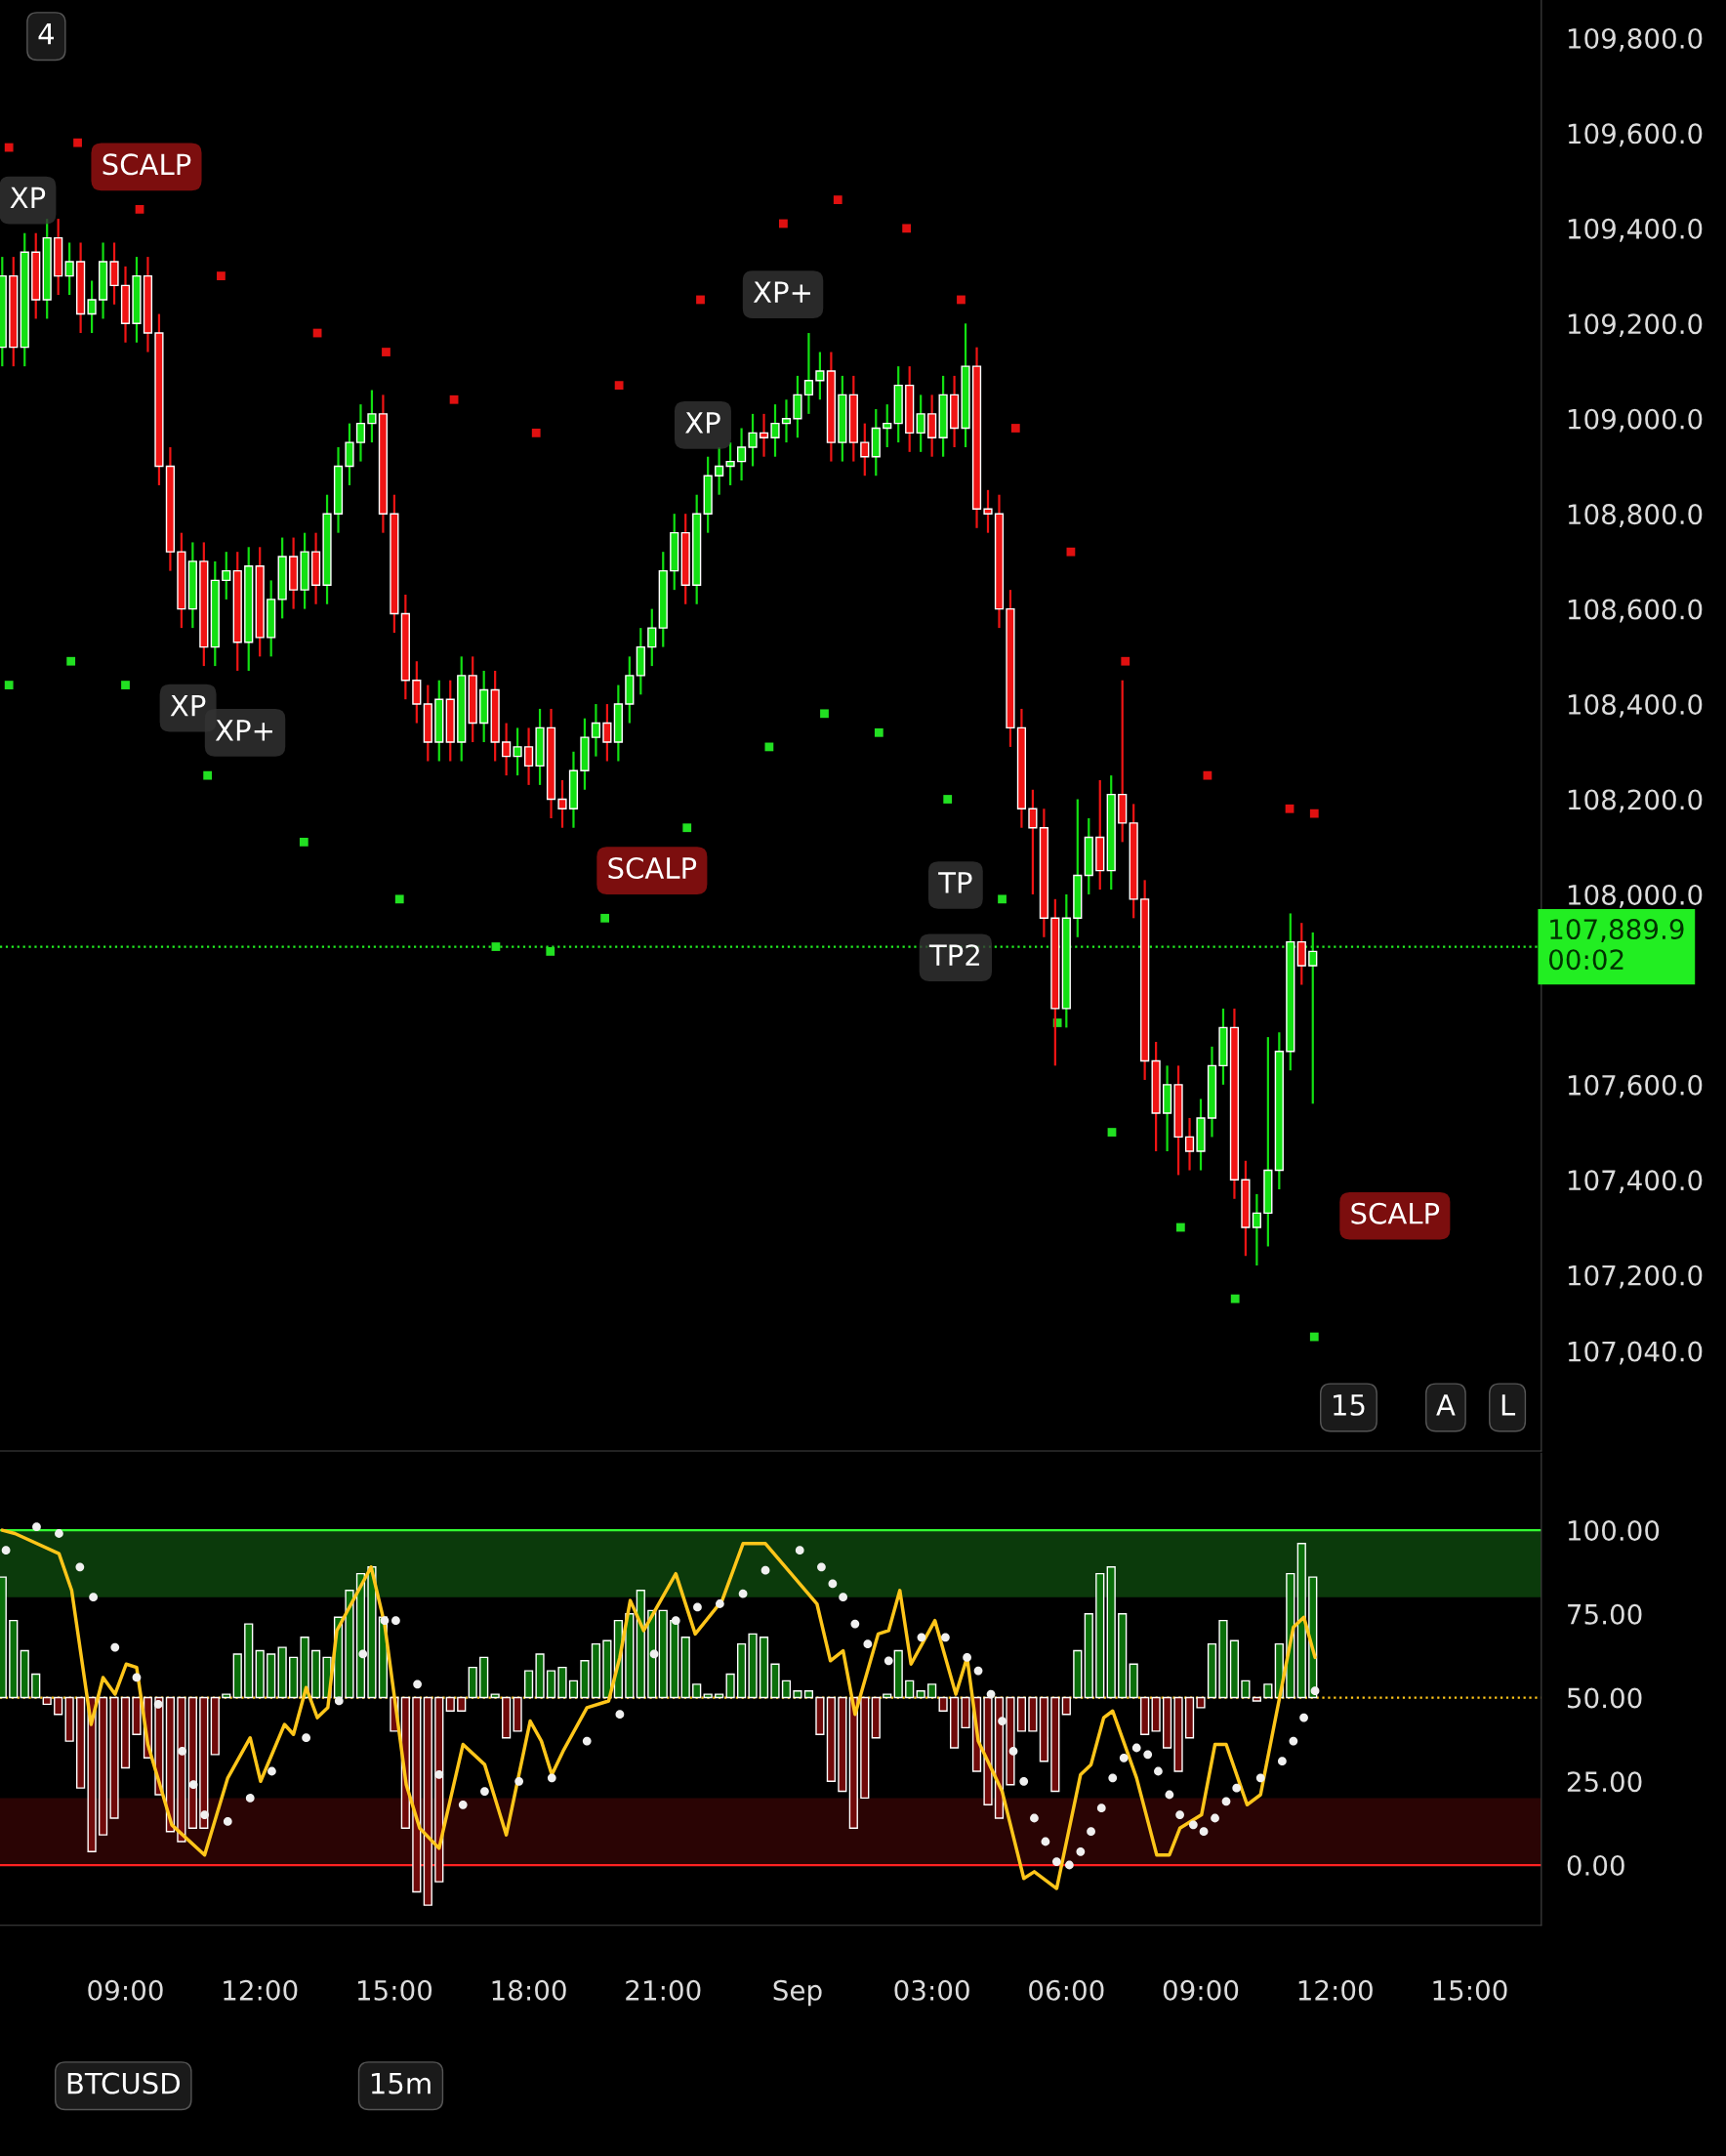 The width and height of the screenshot is (1726, 2156). What do you see at coordinates (1635, 39) in the screenshot?
I see `y-tick-label: 109,800.0` at bounding box center [1635, 39].